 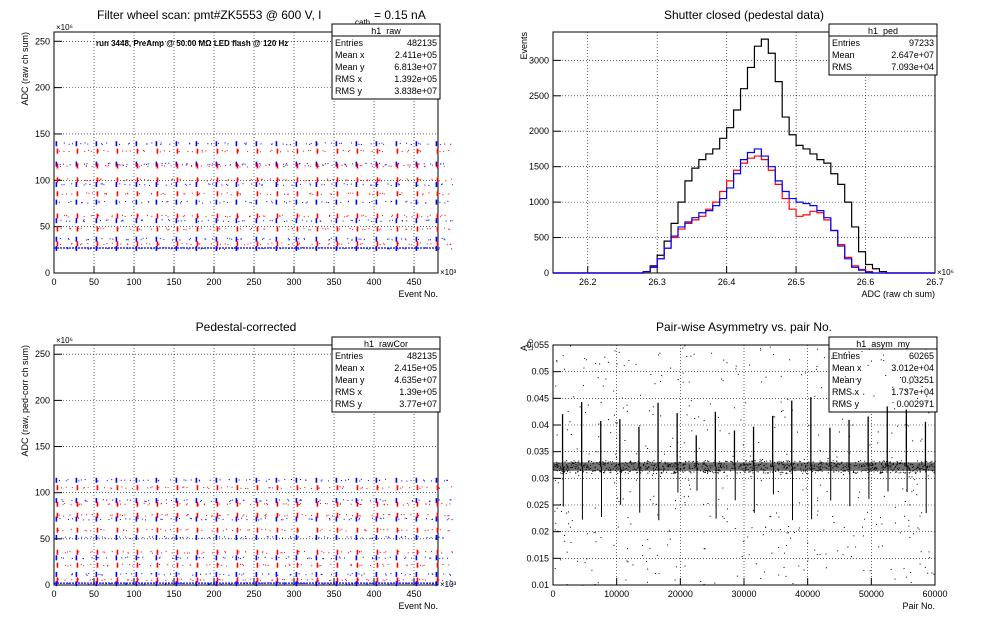 What do you see at coordinates (386, 31) in the screenshot?
I see `stats-box-name: h1_raw` at bounding box center [386, 31].